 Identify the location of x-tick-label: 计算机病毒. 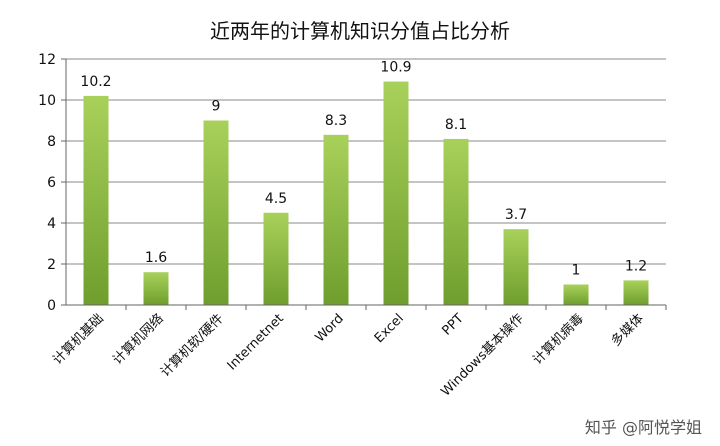
(558, 339).